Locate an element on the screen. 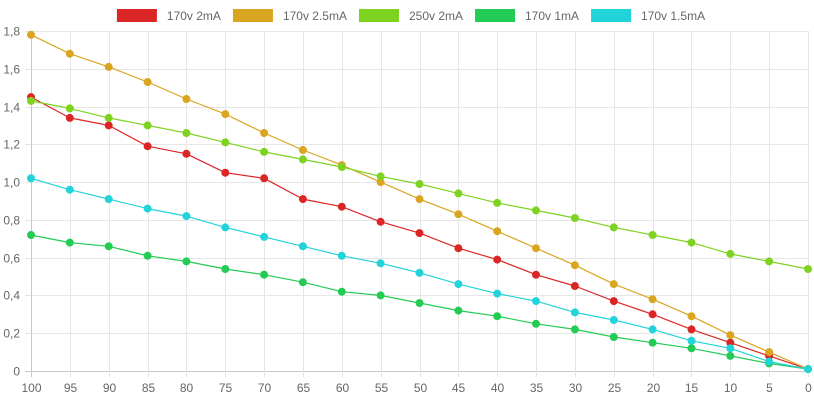 This screenshot has height=400, width=814. x-tick-label: 55 is located at coordinates (382, 388).